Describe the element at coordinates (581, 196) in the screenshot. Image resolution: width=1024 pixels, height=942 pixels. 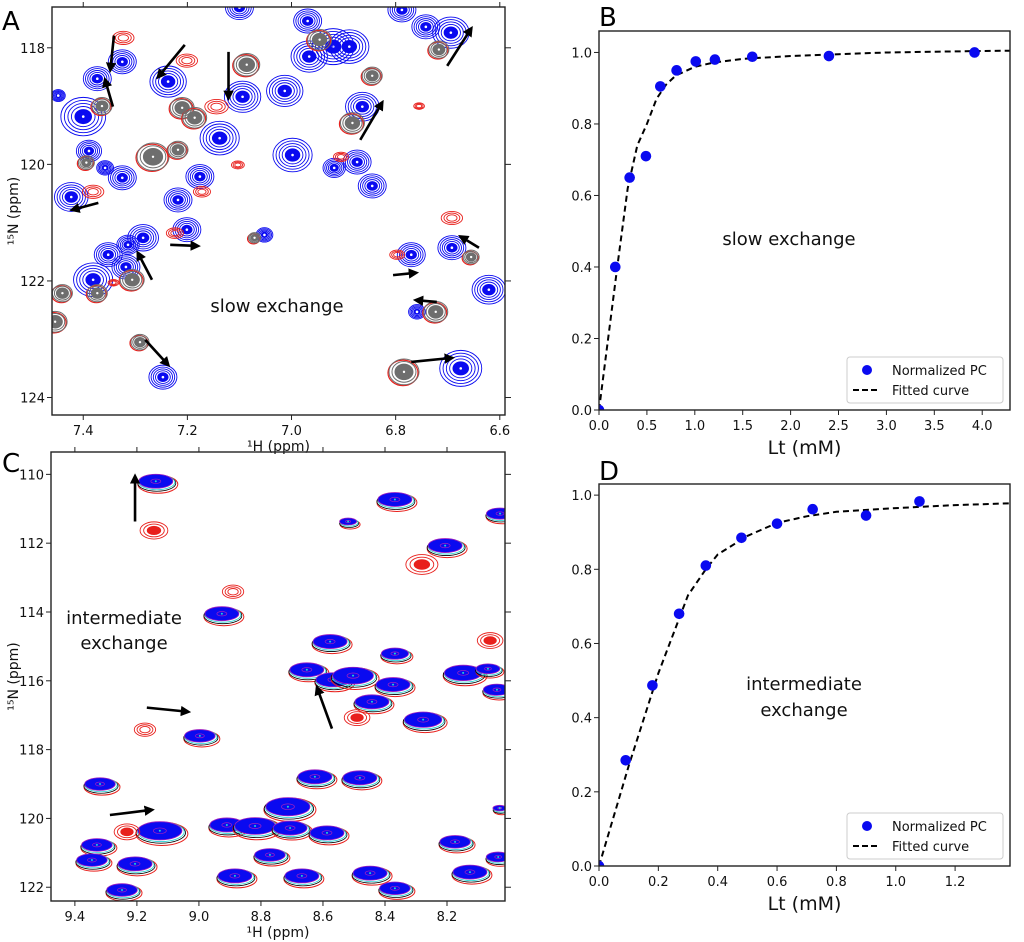
I see `y-tick-label: 0.6` at that location.